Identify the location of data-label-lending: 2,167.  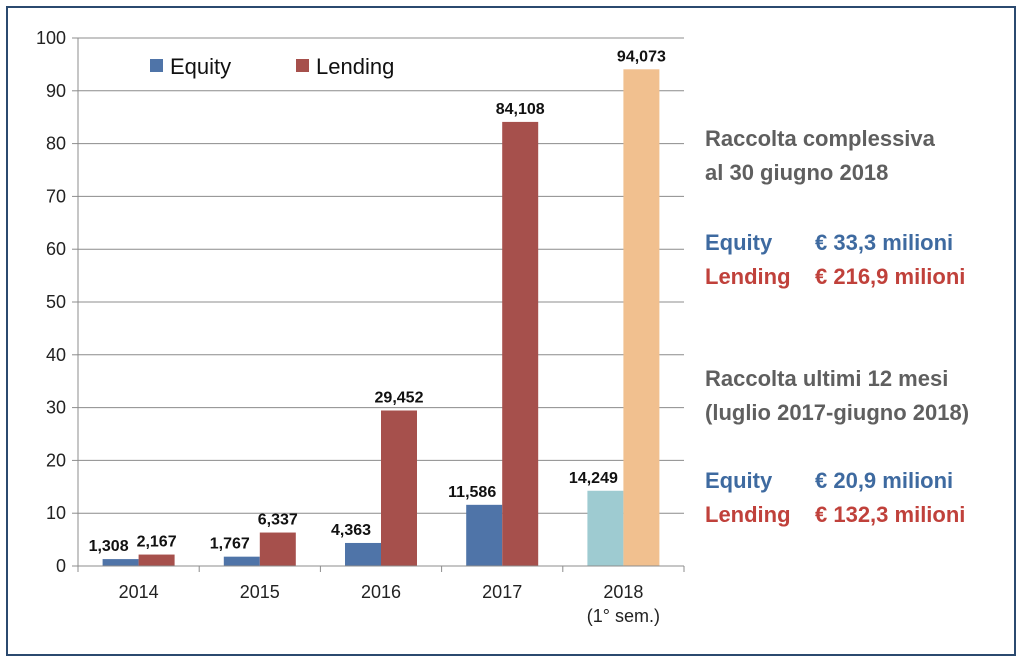
(157, 542).